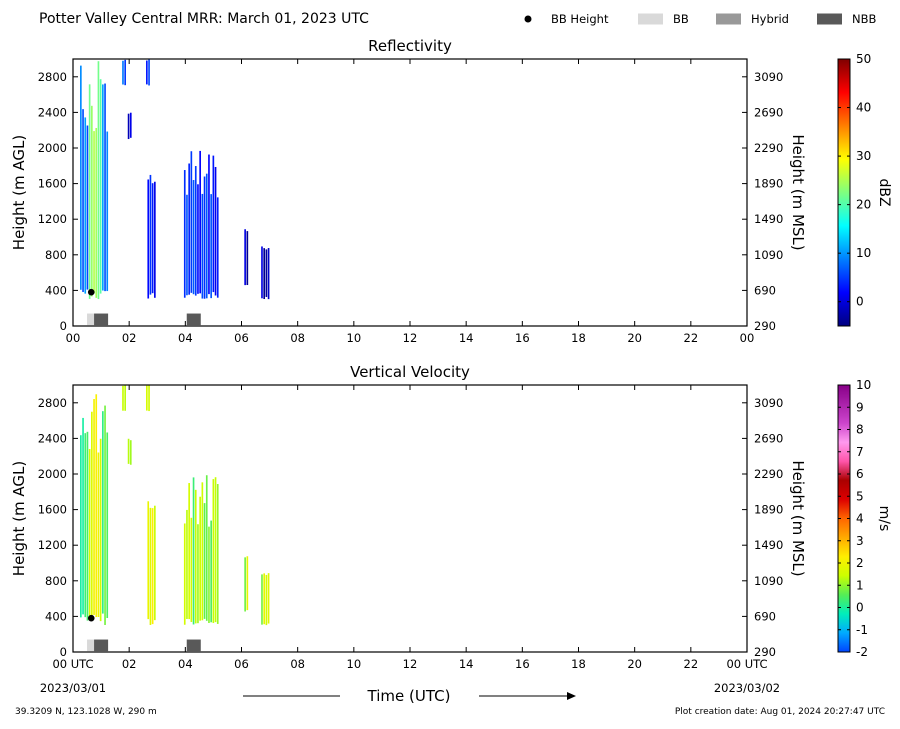  What do you see at coordinates (19, 518) in the screenshot?
I see `y-axis-label: Height (m AGL)` at bounding box center [19, 518].